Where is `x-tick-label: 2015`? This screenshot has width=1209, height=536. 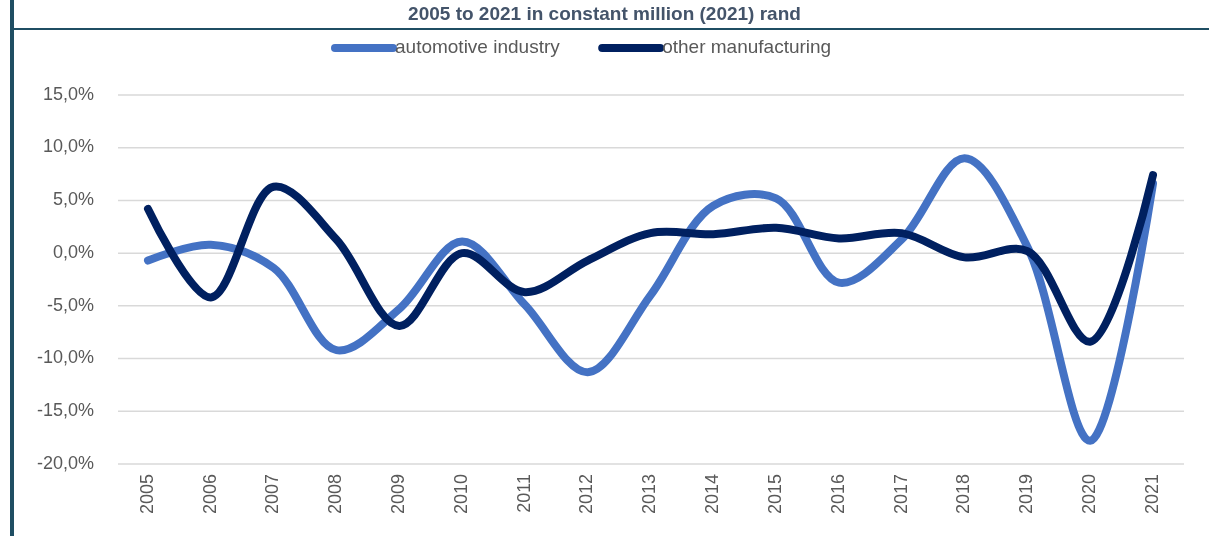 x-tick-label: 2015 is located at coordinates (774, 494).